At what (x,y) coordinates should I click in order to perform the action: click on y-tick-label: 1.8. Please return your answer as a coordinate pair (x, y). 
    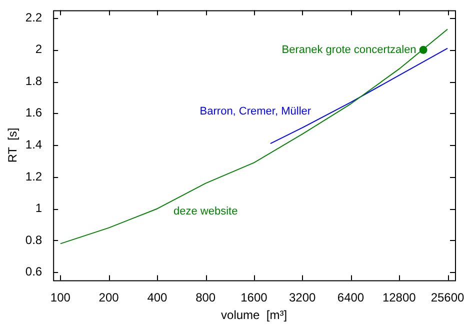
    Looking at the image, I should click on (33, 81).